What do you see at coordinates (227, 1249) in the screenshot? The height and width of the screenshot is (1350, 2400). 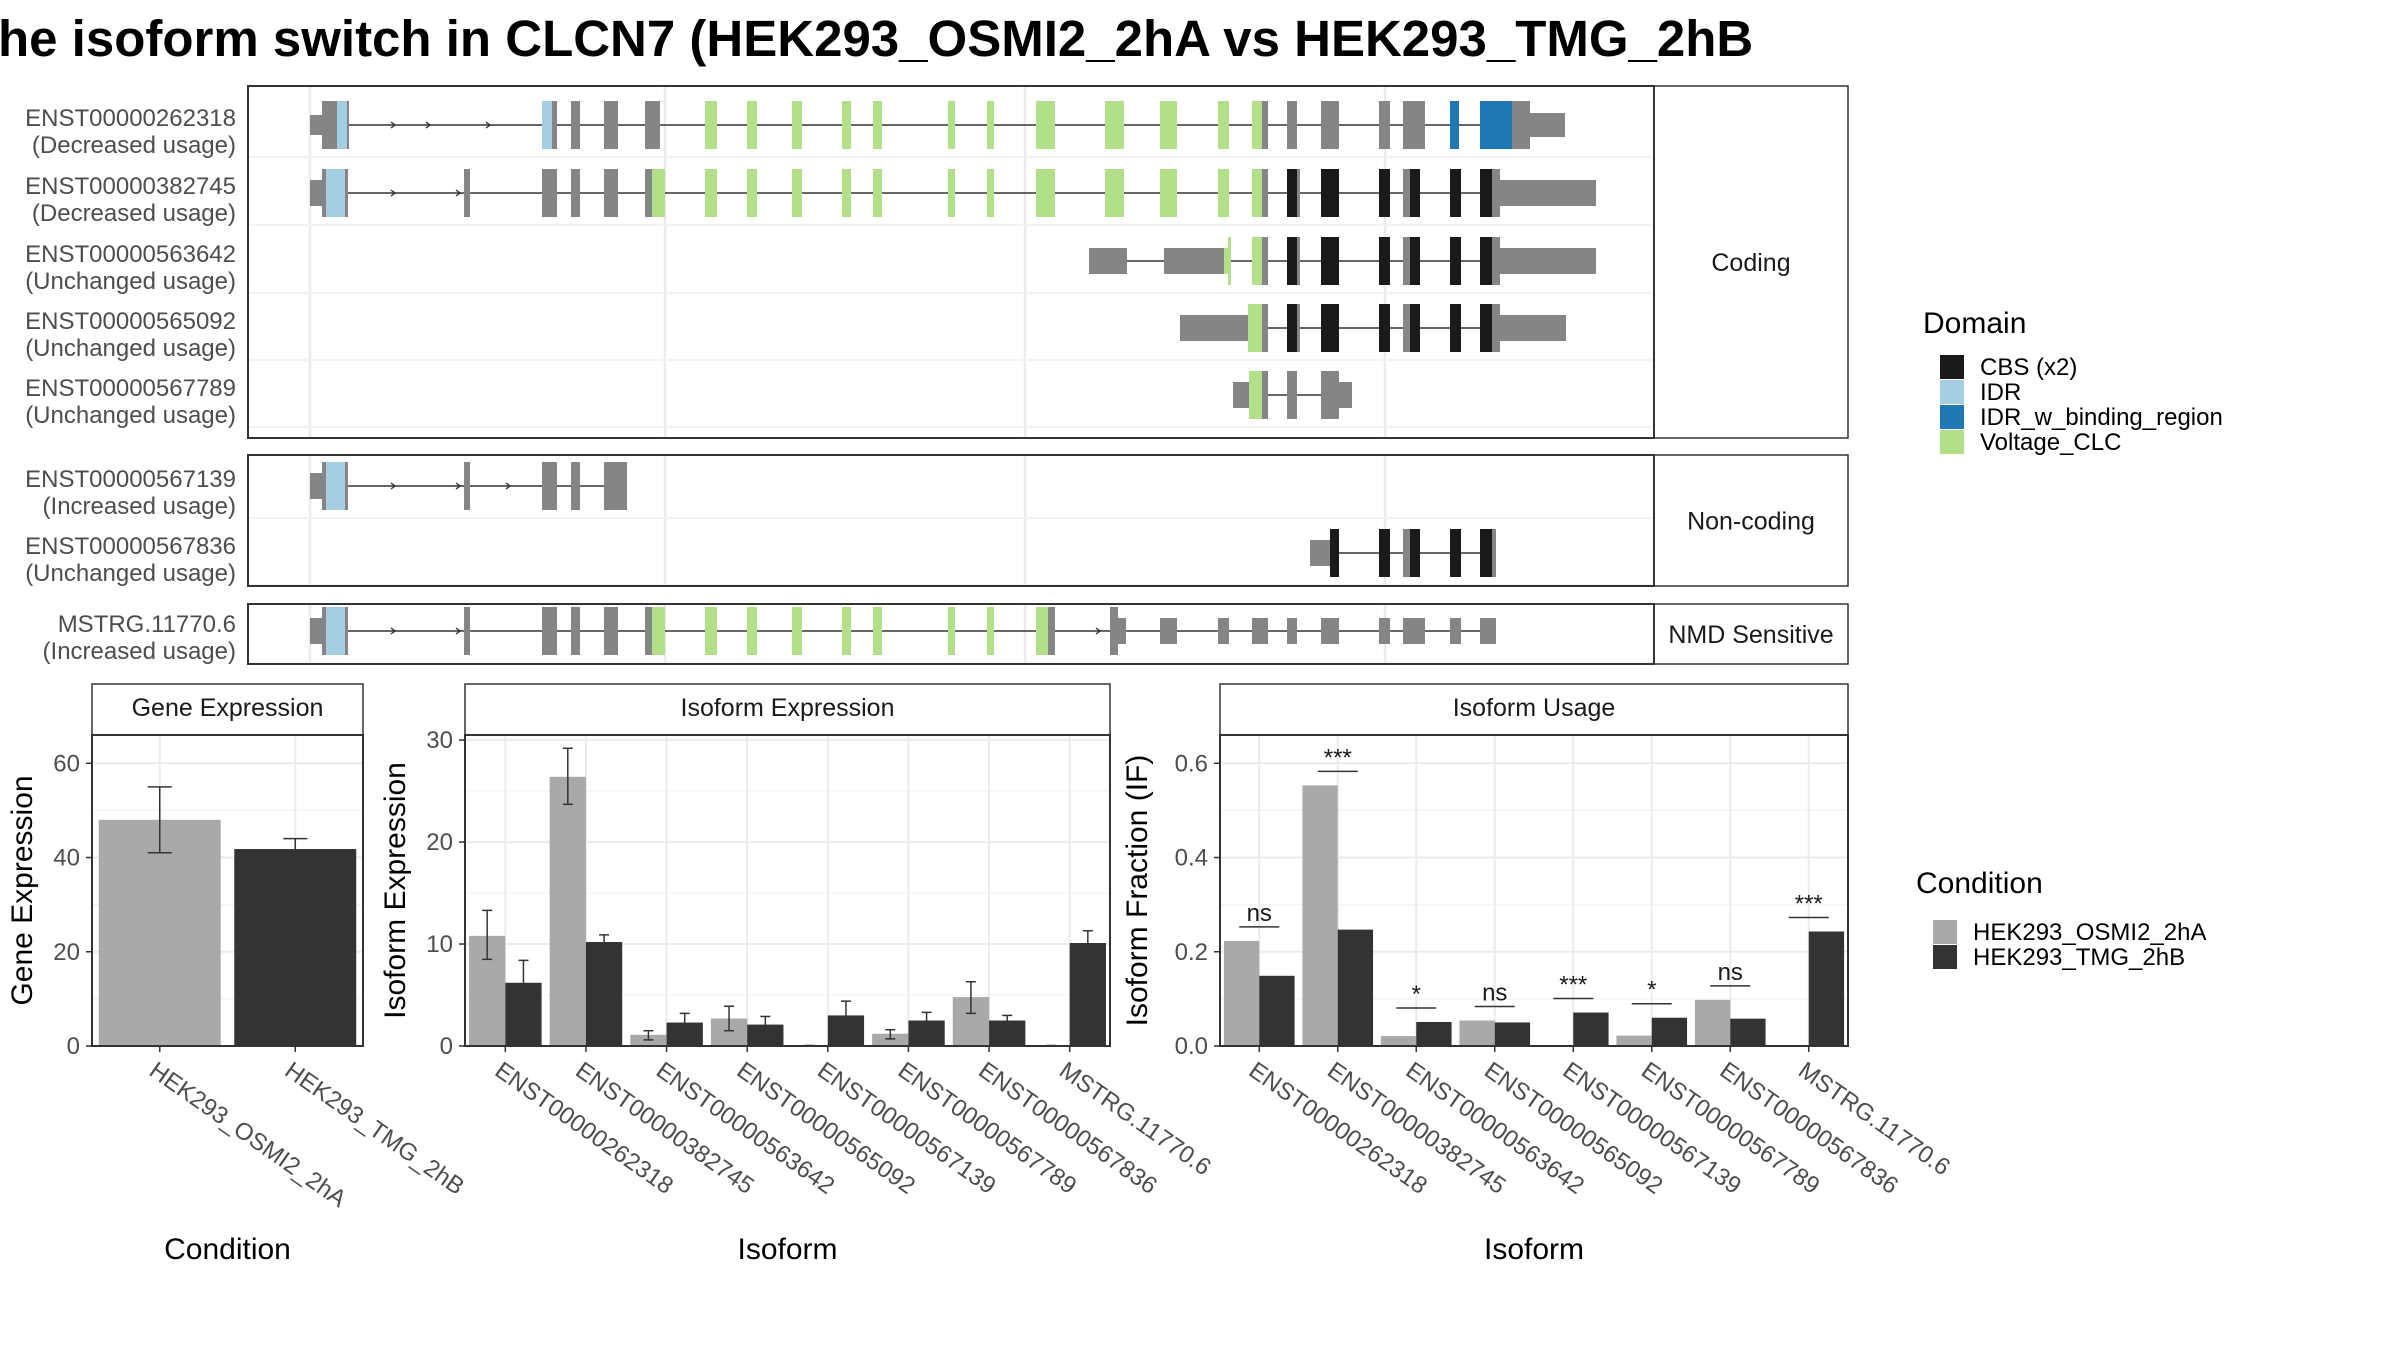 I see `x-axis-title: Condition` at bounding box center [227, 1249].